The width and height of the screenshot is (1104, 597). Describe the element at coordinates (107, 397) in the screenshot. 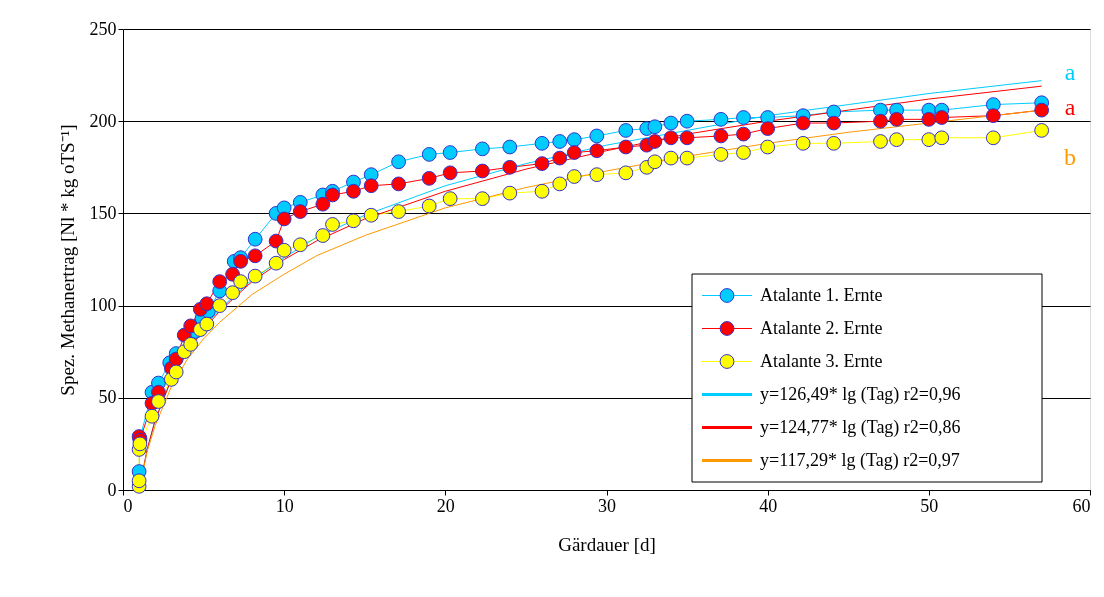

I see `y-tick-label: 50` at that location.